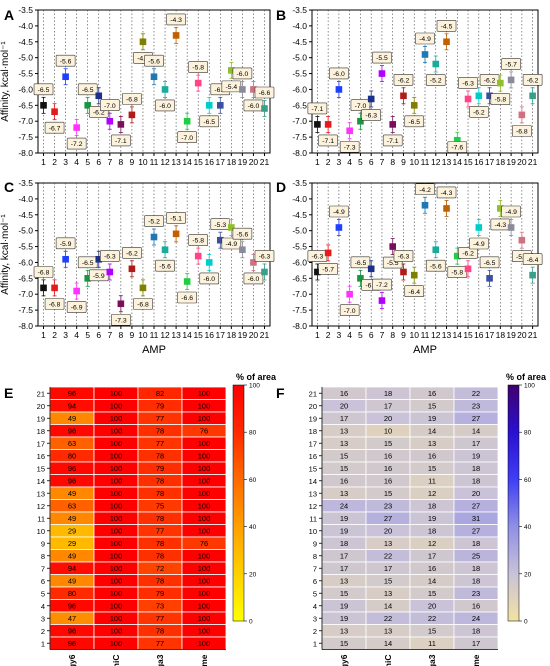 Image resolution: width=550 pixels, height=666 pixels. I want to click on x-tick-label: 1, so click(317, 162).